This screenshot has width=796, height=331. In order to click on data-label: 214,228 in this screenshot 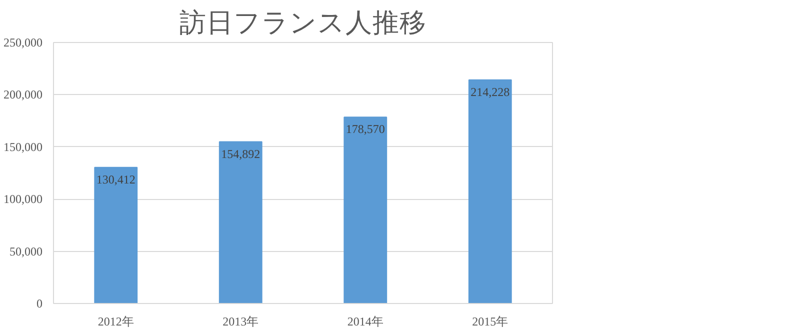, I will do `click(490, 91)`.